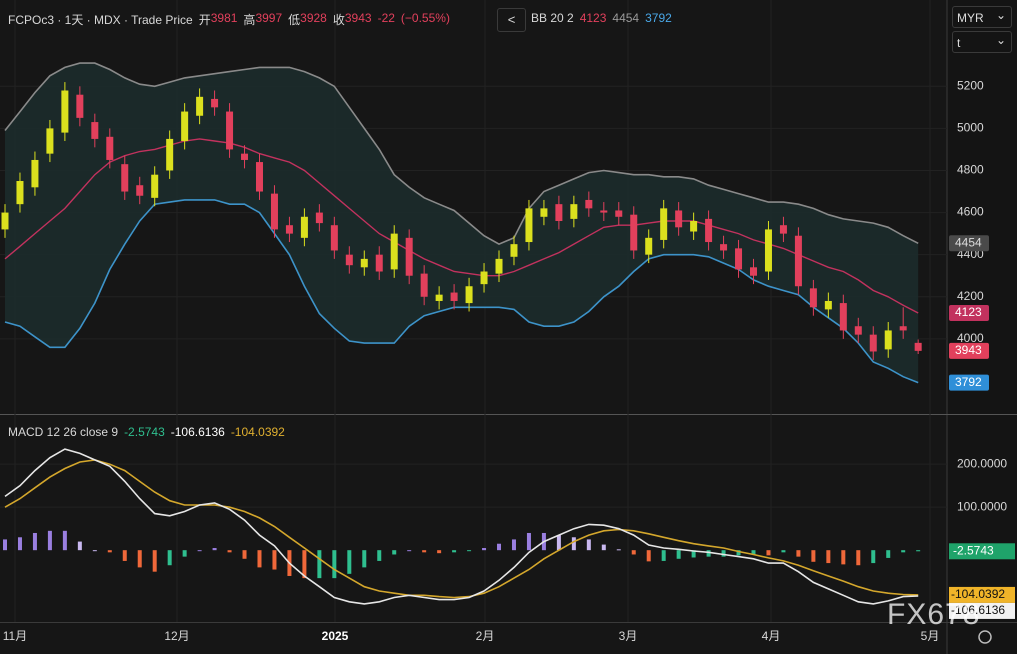 The width and height of the screenshot is (1017, 654). What do you see at coordinates (249, 19) in the screenshot?
I see `ohlc-label: 高` at bounding box center [249, 19].